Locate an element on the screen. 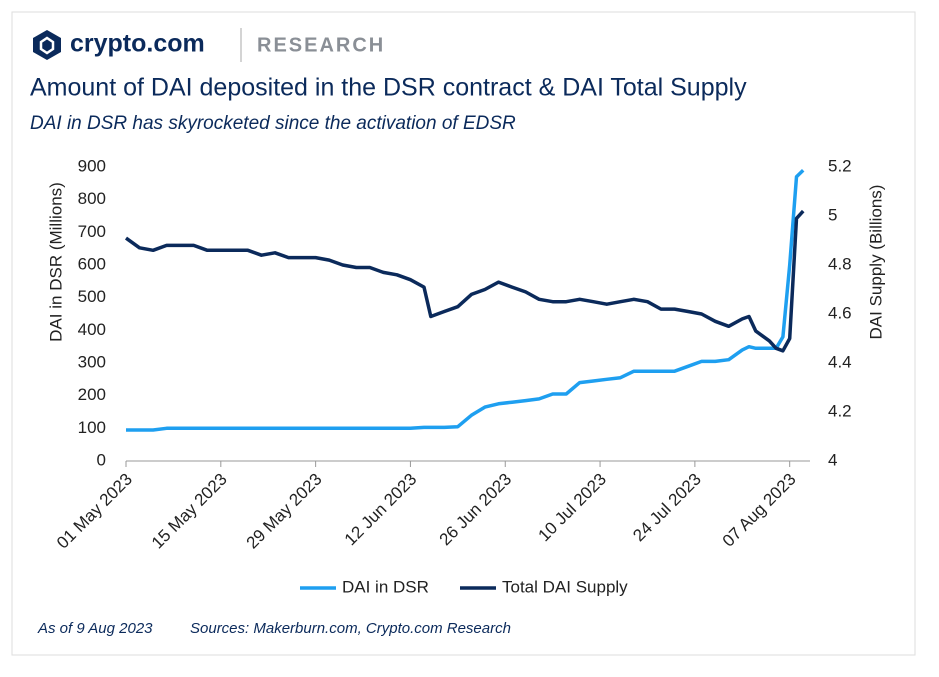 The height and width of the screenshot is (677, 939). footnote-date: As of 9 Aug 2023 is located at coordinates (95, 628).